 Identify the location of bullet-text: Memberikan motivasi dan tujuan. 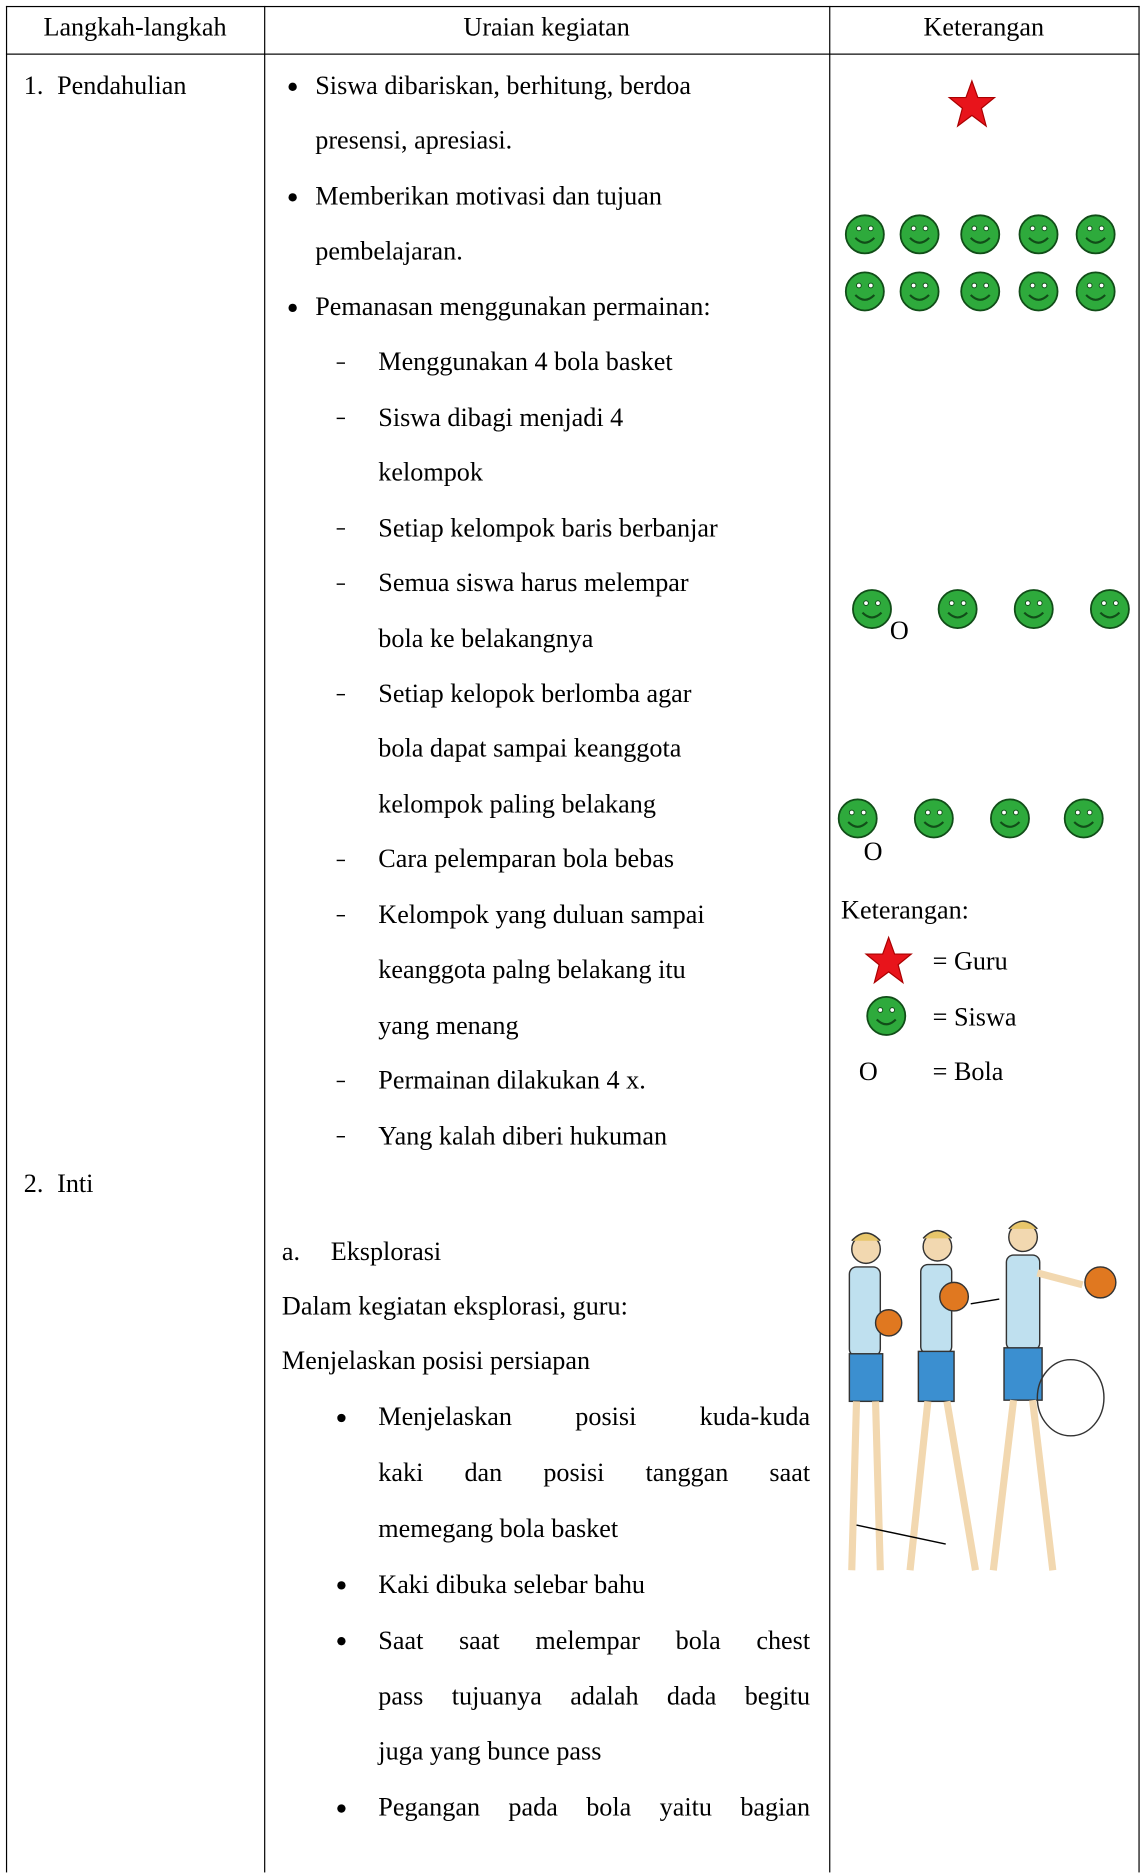
(488, 195).